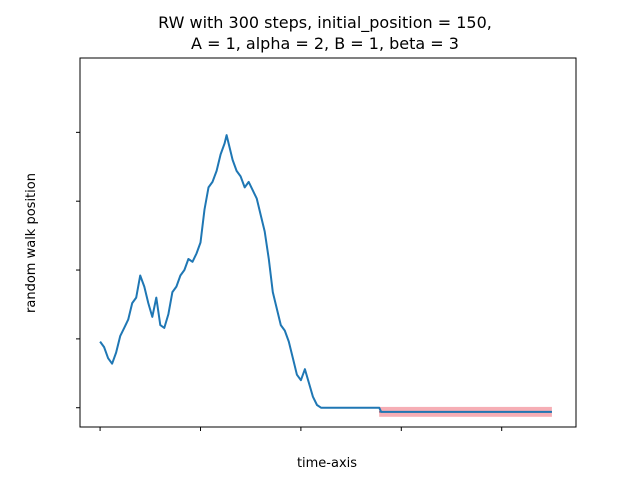 This screenshot has width=640, height=480. What do you see at coordinates (327, 463) in the screenshot?
I see `x-axis-label: time-axis` at bounding box center [327, 463].